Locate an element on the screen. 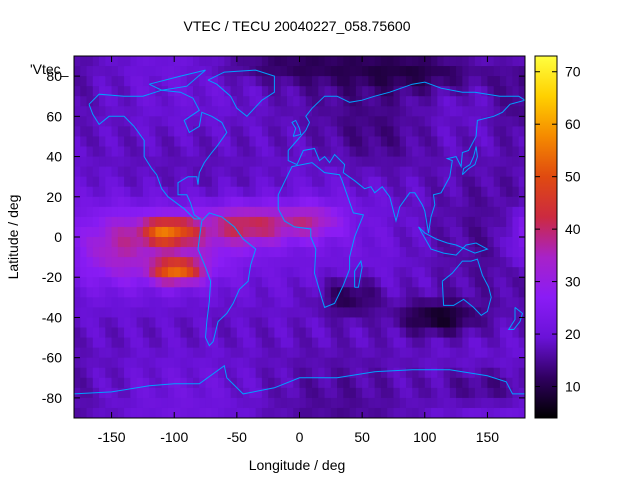  coastline-japan is located at coordinates (469, 161).